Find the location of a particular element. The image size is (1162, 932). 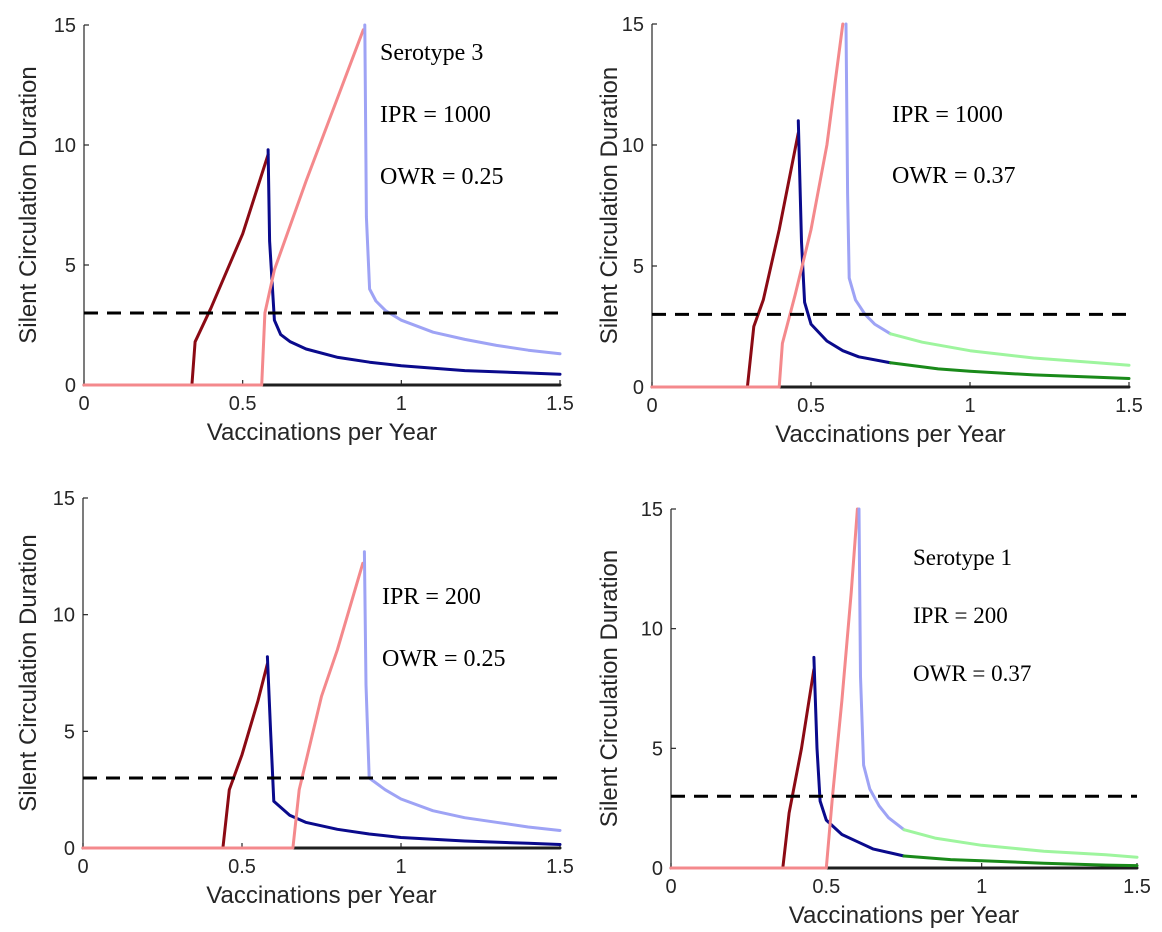

annotation-label: Serotype 3 is located at coordinates (431, 53).